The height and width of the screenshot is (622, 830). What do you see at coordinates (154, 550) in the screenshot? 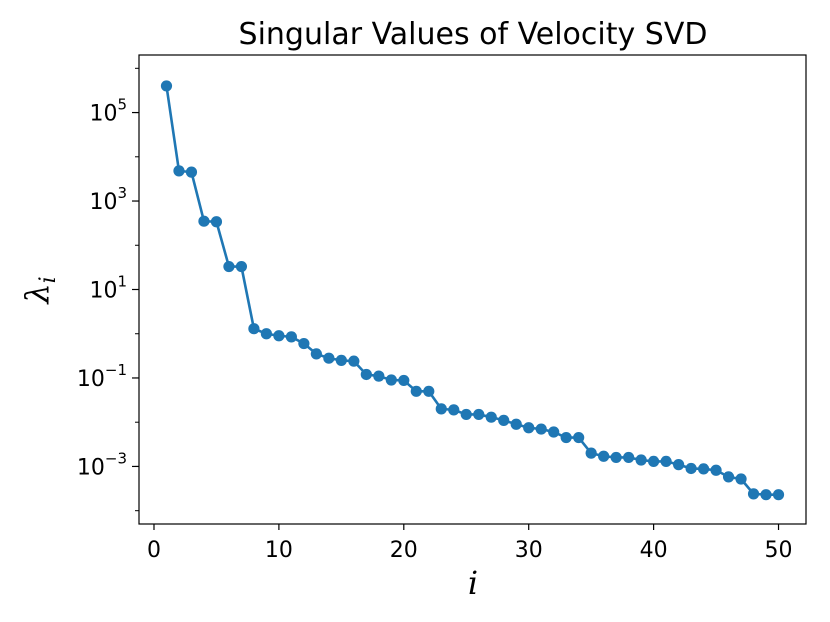
I see `x-tick-label: 0` at bounding box center [154, 550].